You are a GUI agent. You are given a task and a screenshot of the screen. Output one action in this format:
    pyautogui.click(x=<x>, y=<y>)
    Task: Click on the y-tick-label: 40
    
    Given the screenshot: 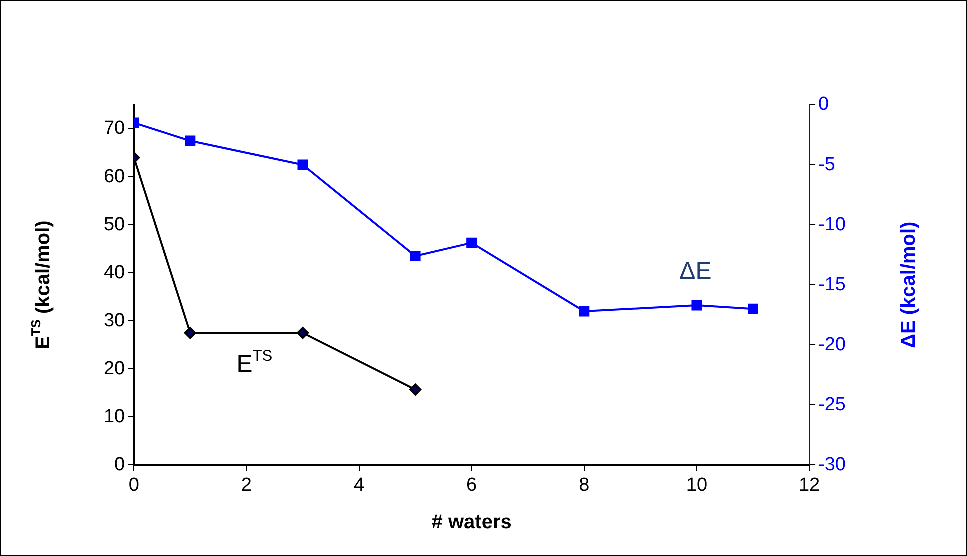 What is the action you would take?
    pyautogui.click(x=115, y=273)
    